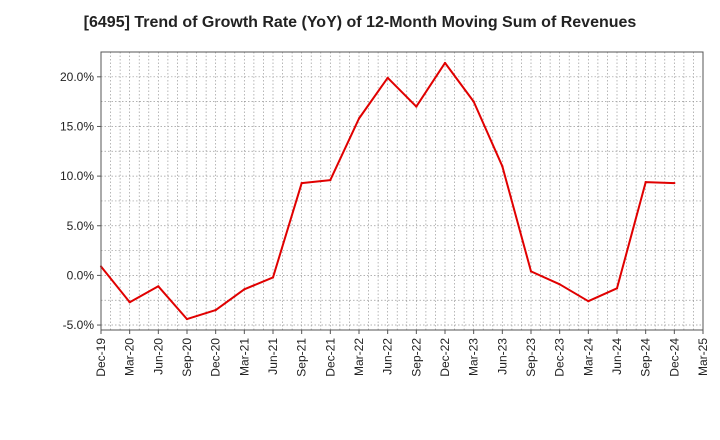 Image resolution: width=720 pixels, height=440 pixels. Describe the element at coordinates (81, 226) in the screenshot. I see `y-tick-label: 5.0%` at that location.